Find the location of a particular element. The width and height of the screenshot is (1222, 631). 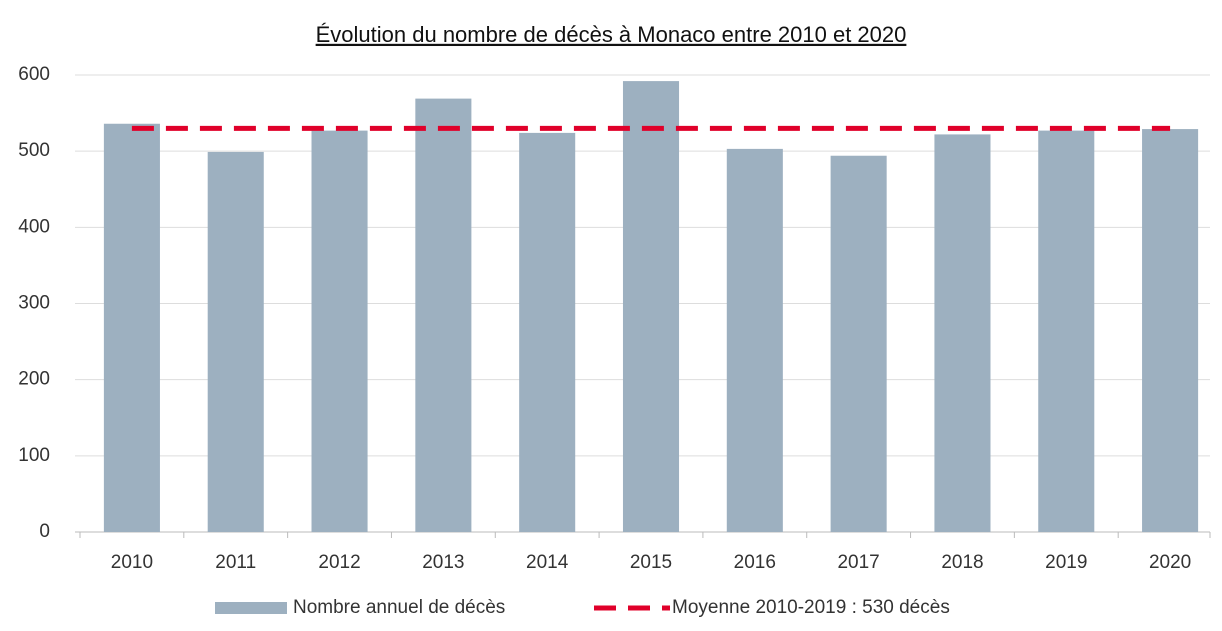

x-tick-label: 2017 is located at coordinates (858, 562).